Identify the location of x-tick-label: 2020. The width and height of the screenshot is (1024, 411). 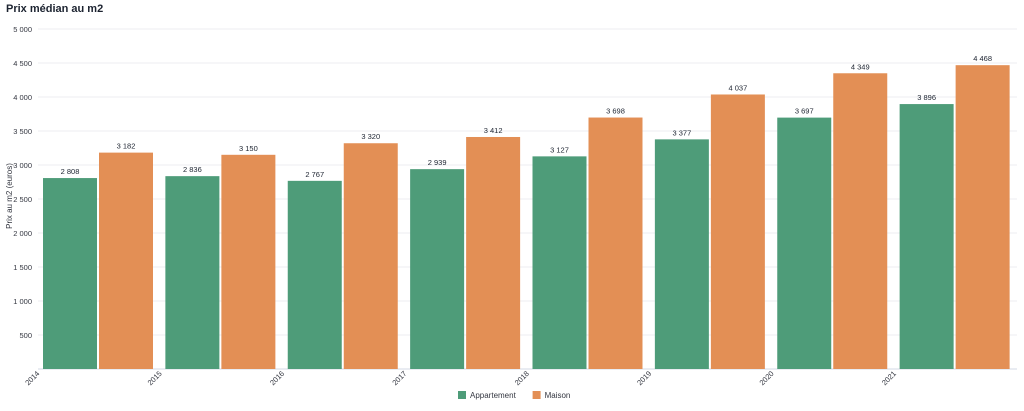
(767, 378).